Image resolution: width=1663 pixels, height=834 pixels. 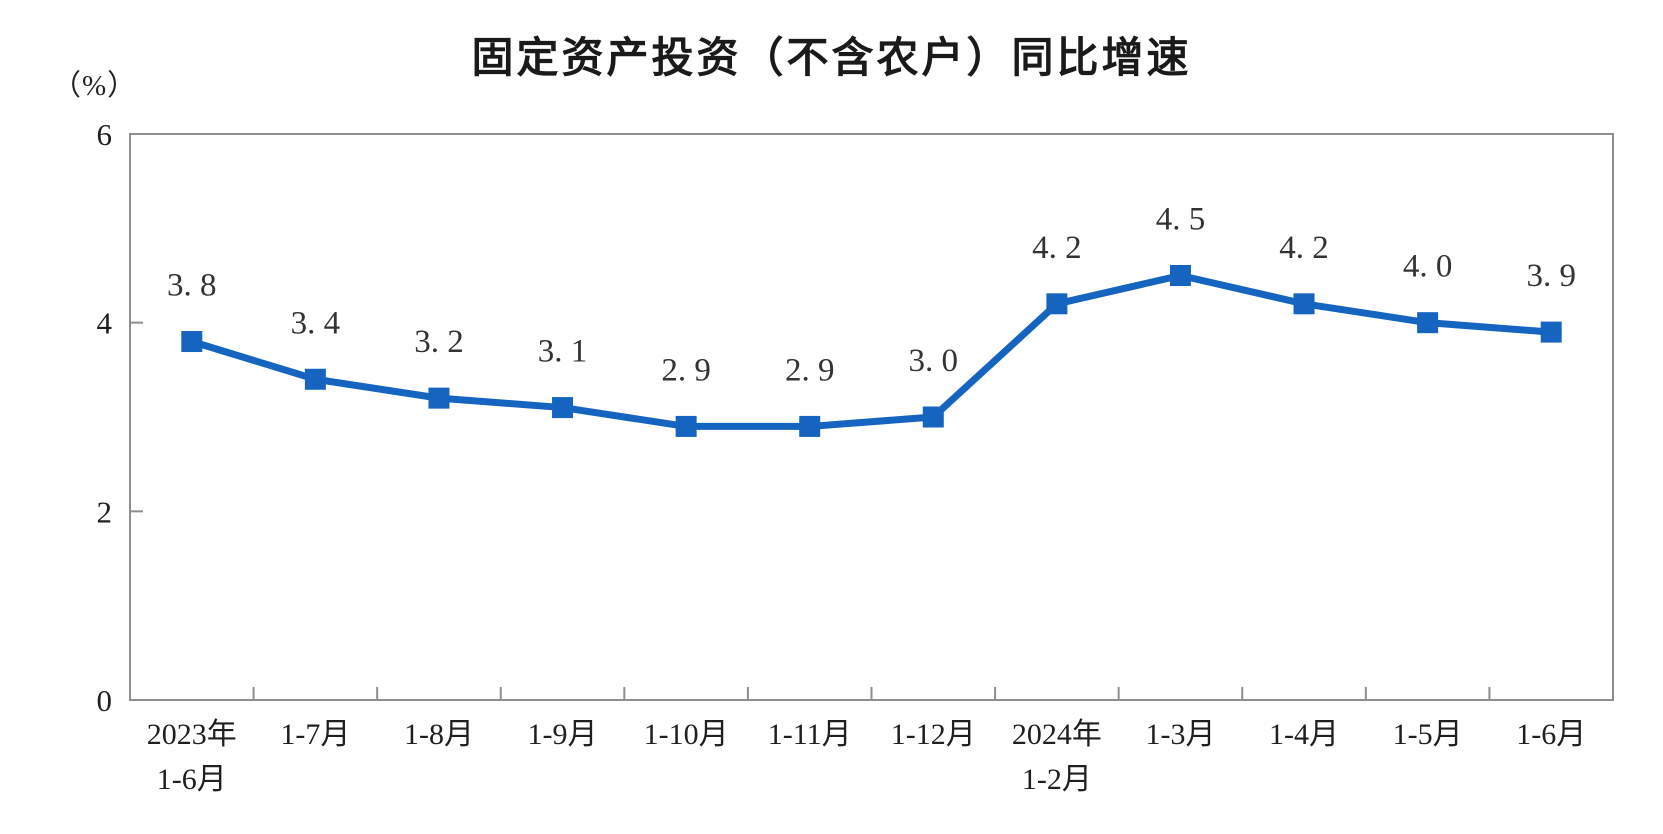 I want to click on data-point-label: 3. 8, so click(x=192, y=286).